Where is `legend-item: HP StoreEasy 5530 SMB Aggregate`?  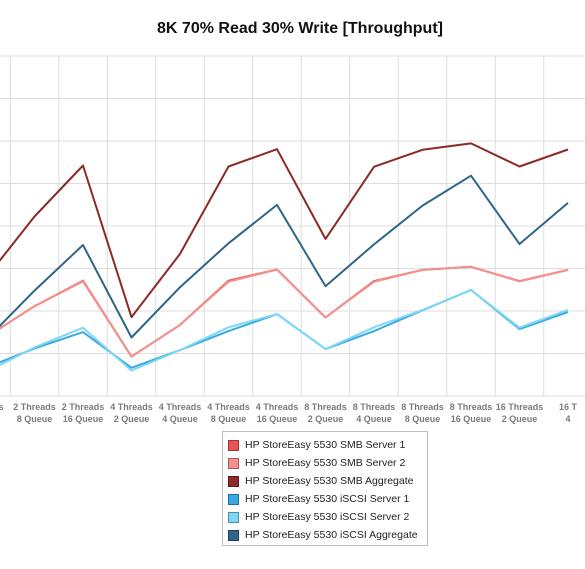
legend-item: HP StoreEasy 5530 SMB Aggregate is located at coordinates (327, 481).